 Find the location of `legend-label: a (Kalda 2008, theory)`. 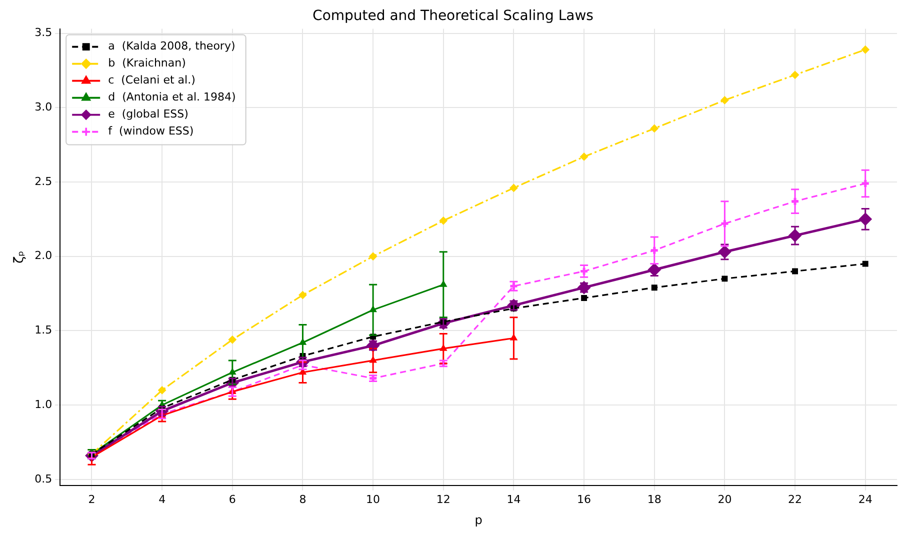

legend-label: a (Kalda 2008, theory) is located at coordinates (172, 46).